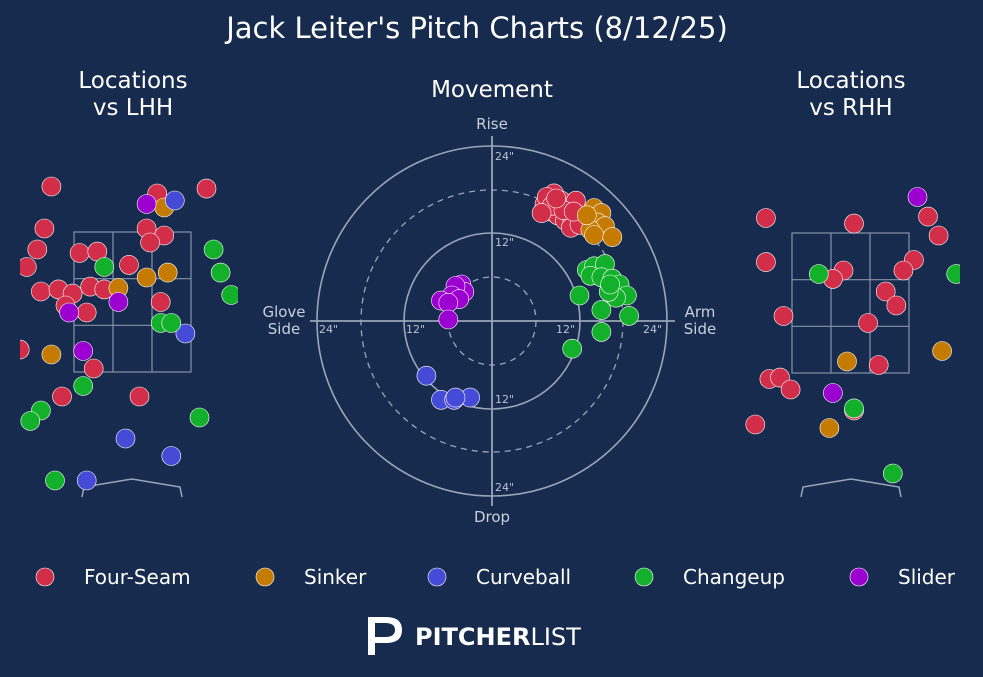 The width and height of the screenshot is (983, 677). I want to click on ring-label-top-12: 12", so click(504, 242).